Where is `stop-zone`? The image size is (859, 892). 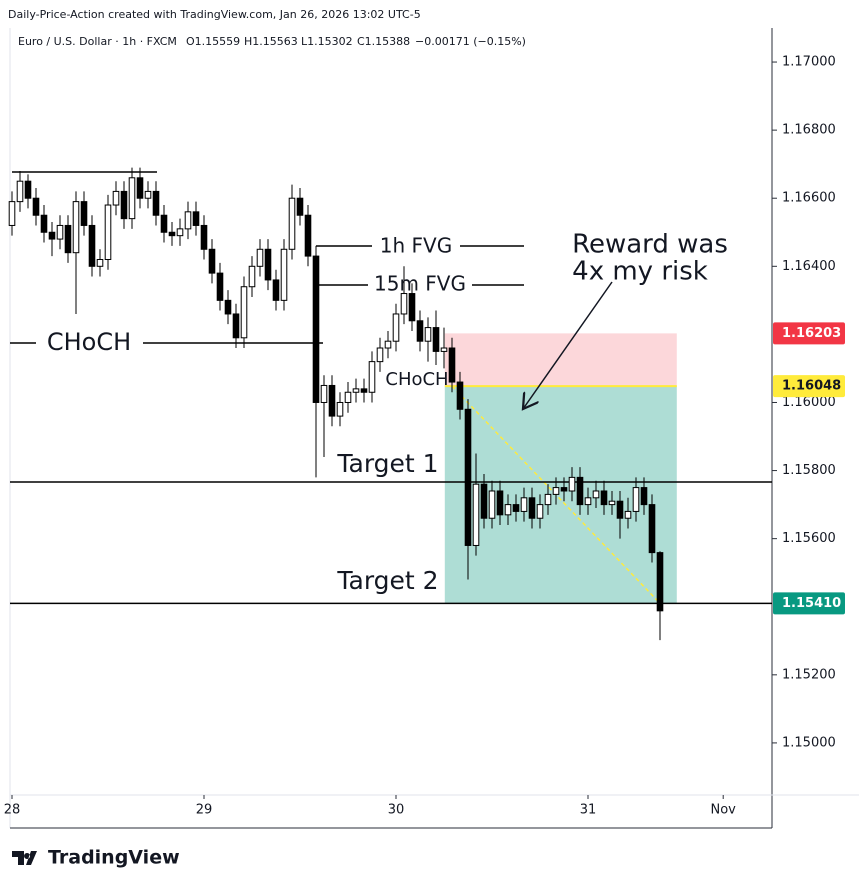 stop-zone is located at coordinates (560, 360).